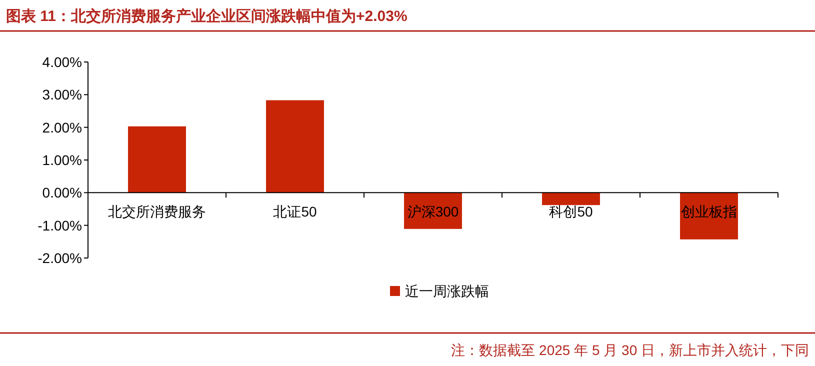 The image size is (815, 366). I want to click on legend-label: 近一周涨跌幅, so click(447, 291).